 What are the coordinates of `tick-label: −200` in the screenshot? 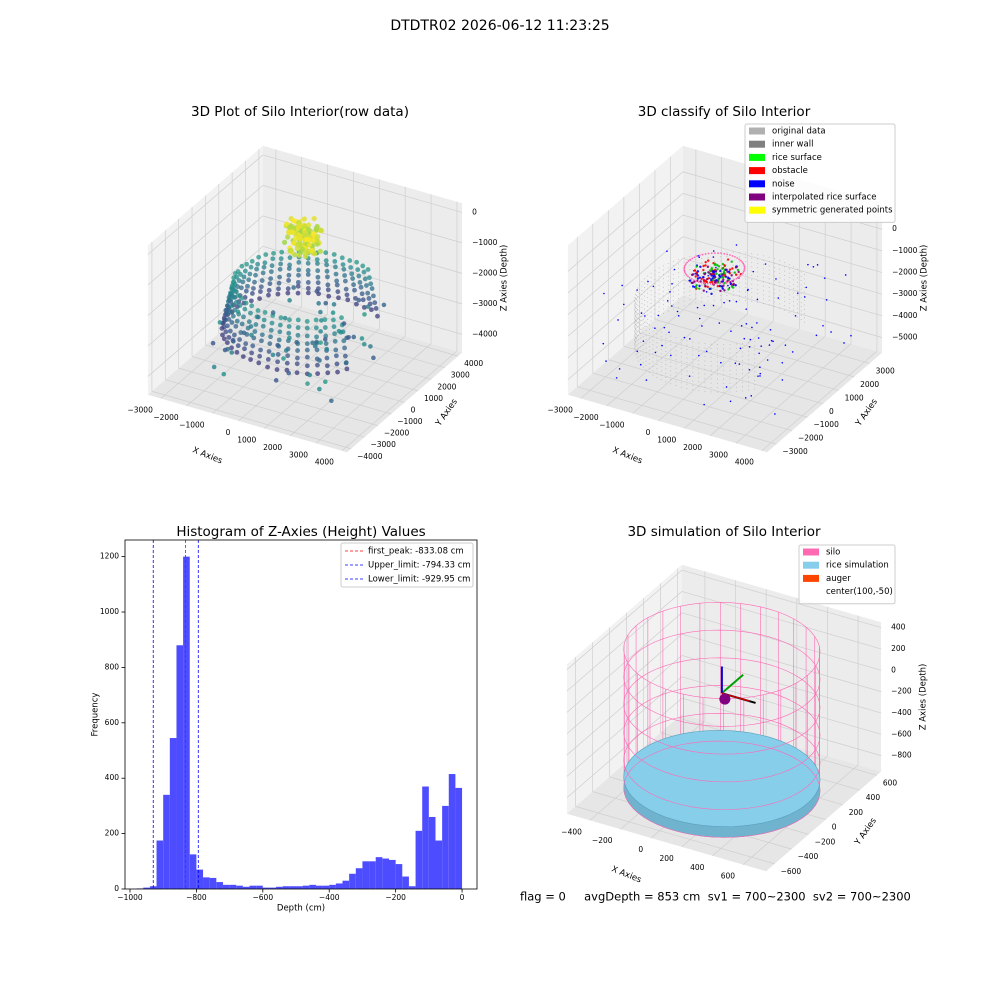 It's located at (825, 841).